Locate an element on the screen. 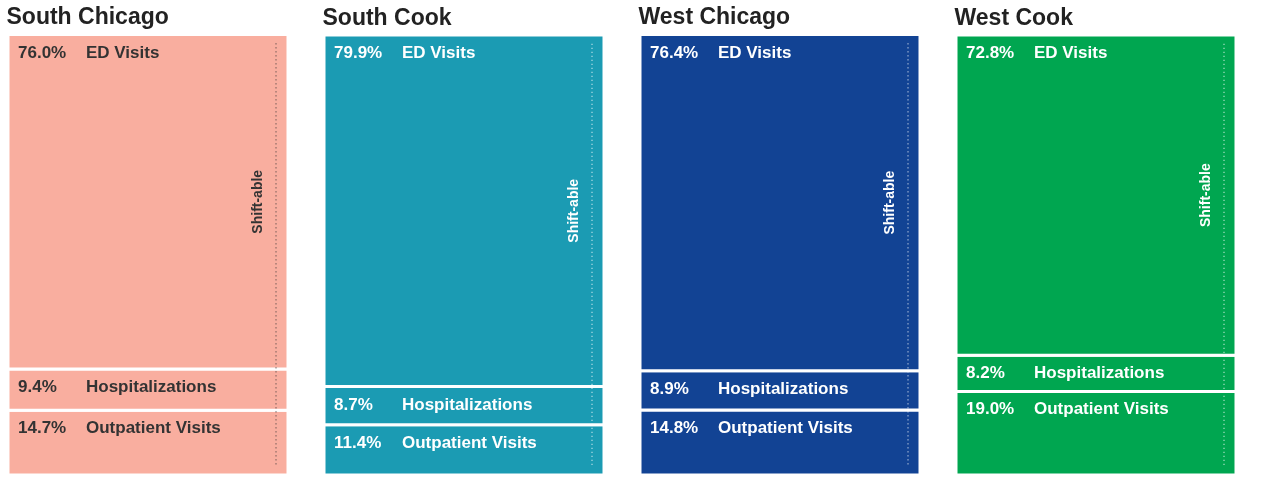 The image size is (1273, 498). chart-title: South Chicago is located at coordinates (87, 16).